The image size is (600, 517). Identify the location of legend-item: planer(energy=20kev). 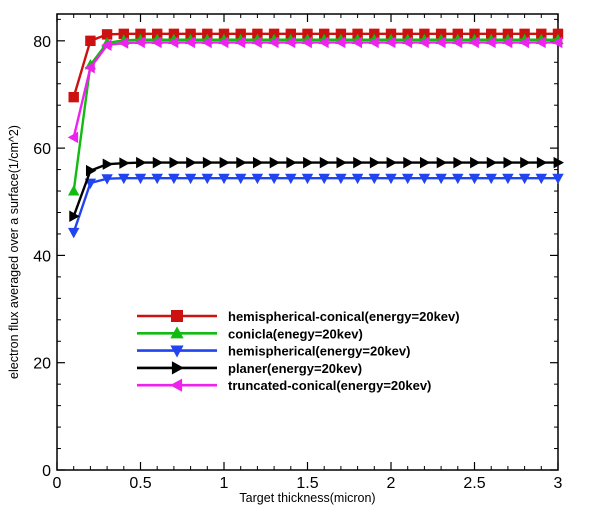
(249, 368).